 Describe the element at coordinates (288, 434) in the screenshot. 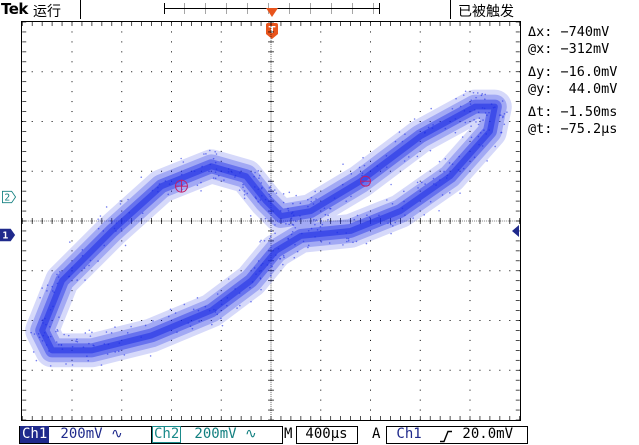

I see `timebase-prefix: M` at that location.